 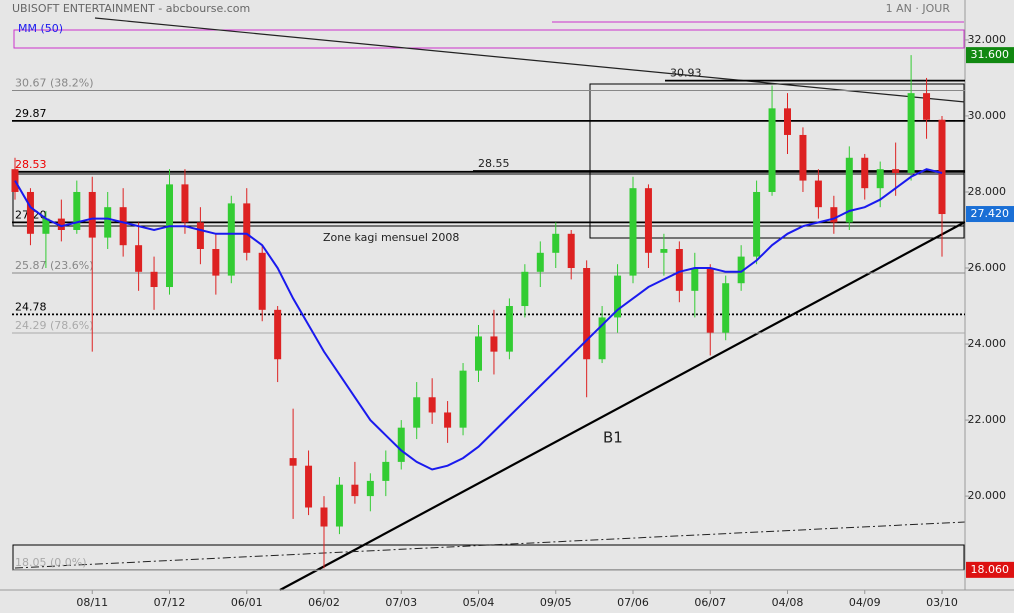 I want to click on x-tick-label: 05/04, so click(x=479, y=602).